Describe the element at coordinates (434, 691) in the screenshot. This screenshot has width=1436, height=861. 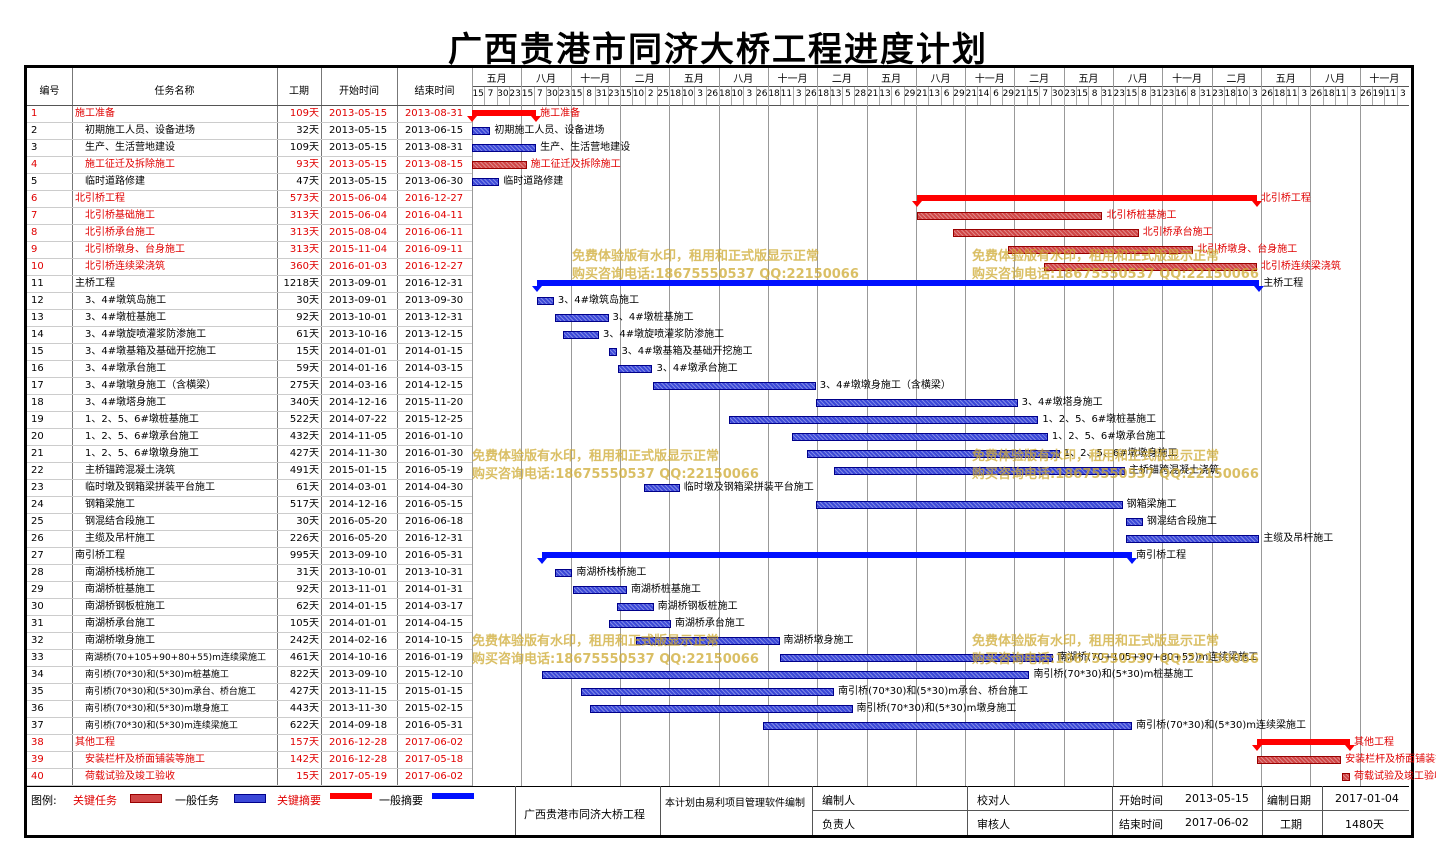
I see `task-end: 2015-01-15` at that location.